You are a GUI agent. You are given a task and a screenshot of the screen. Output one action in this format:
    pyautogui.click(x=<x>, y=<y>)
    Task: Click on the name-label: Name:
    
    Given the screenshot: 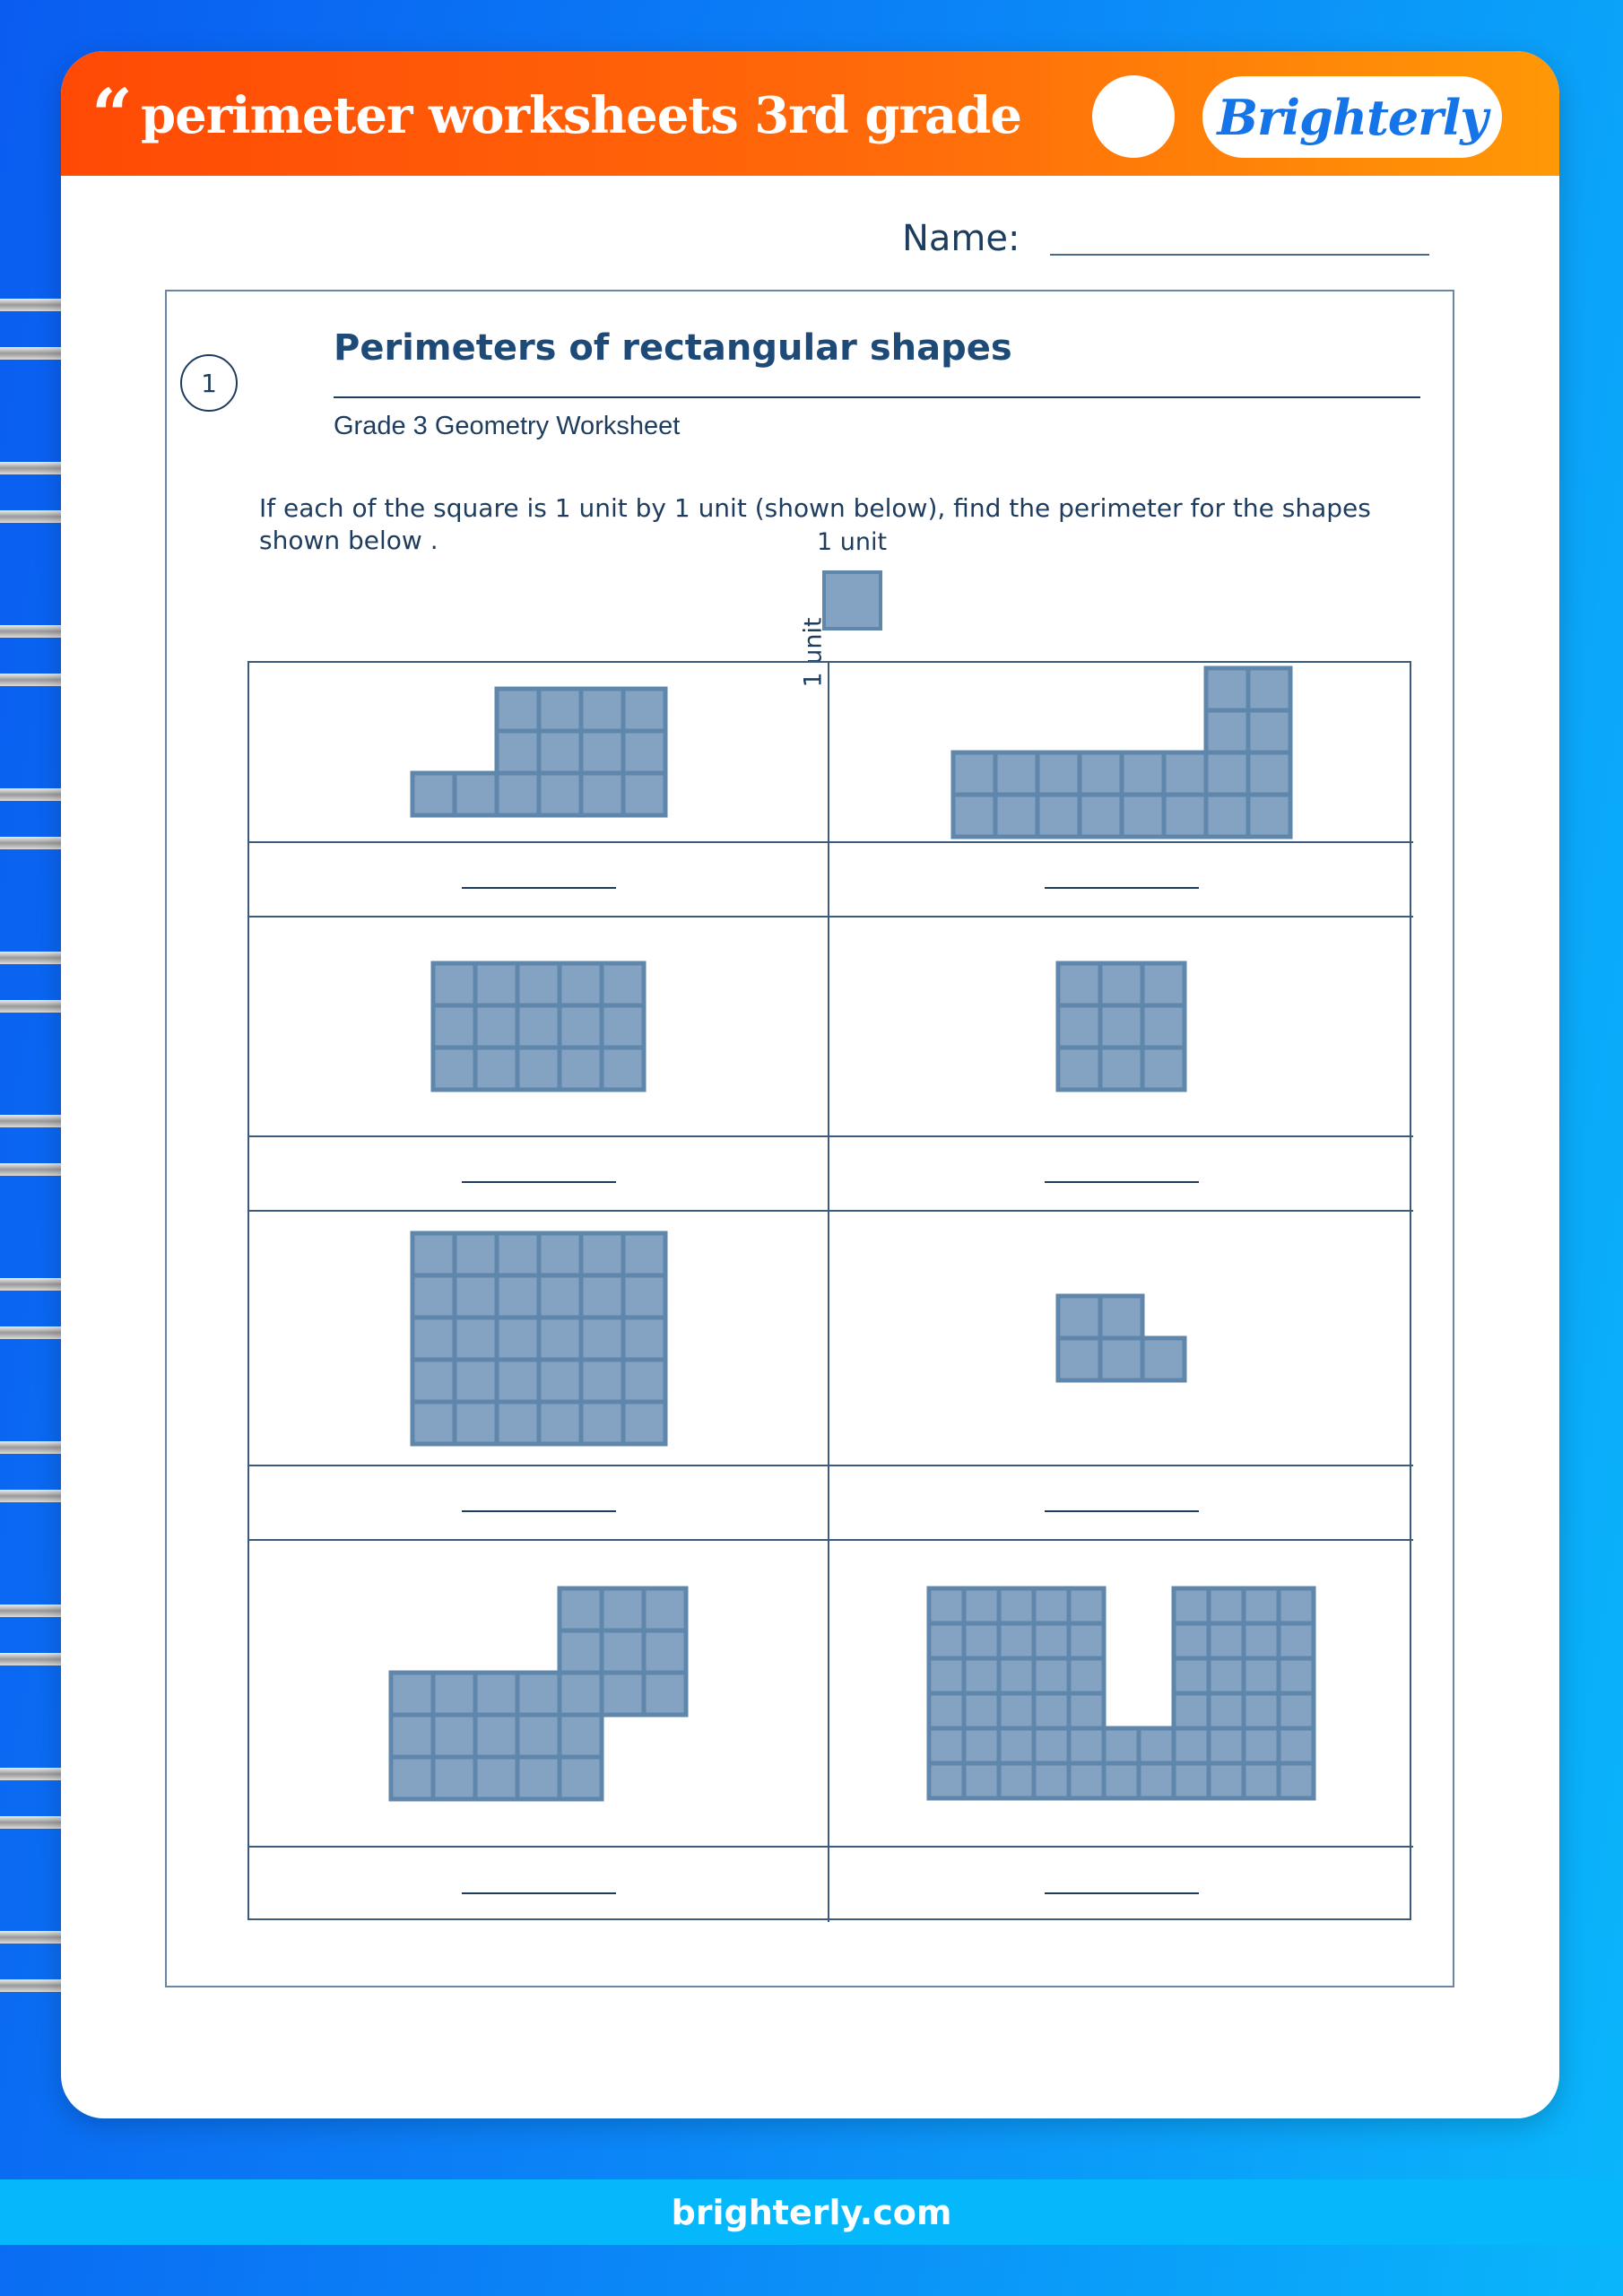 What is the action you would take?
    pyautogui.click(x=961, y=238)
    